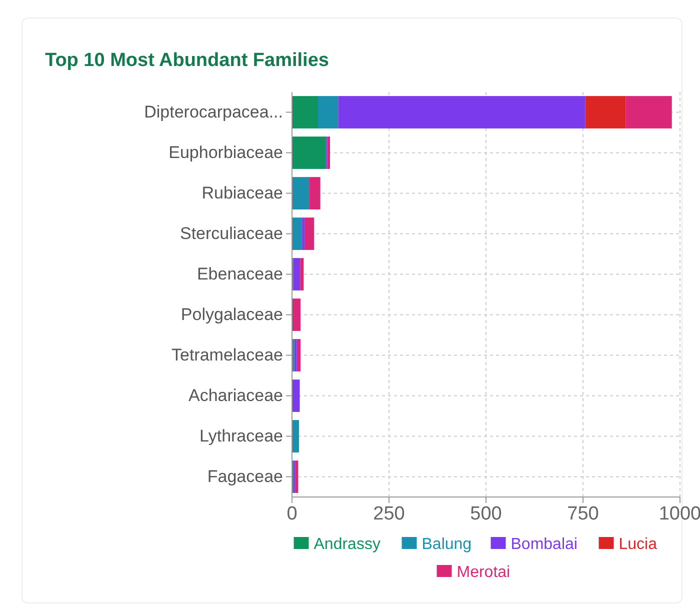  Describe the element at coordinates (447, 544) in the screenshot. I see `legend-label: Balung` at that location.